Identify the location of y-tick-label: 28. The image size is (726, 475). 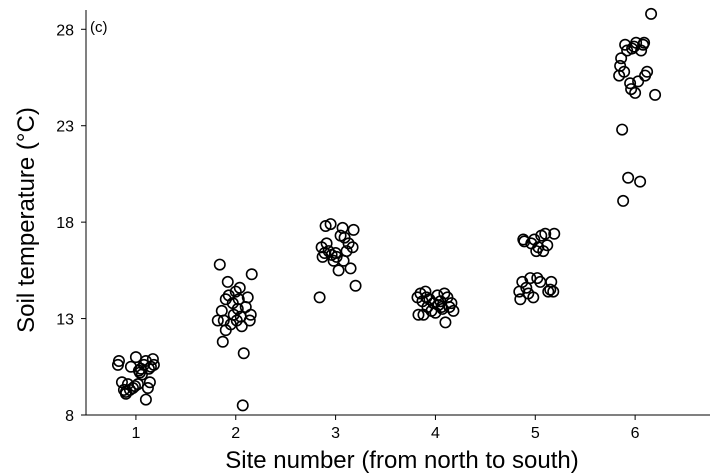
(65, 30).